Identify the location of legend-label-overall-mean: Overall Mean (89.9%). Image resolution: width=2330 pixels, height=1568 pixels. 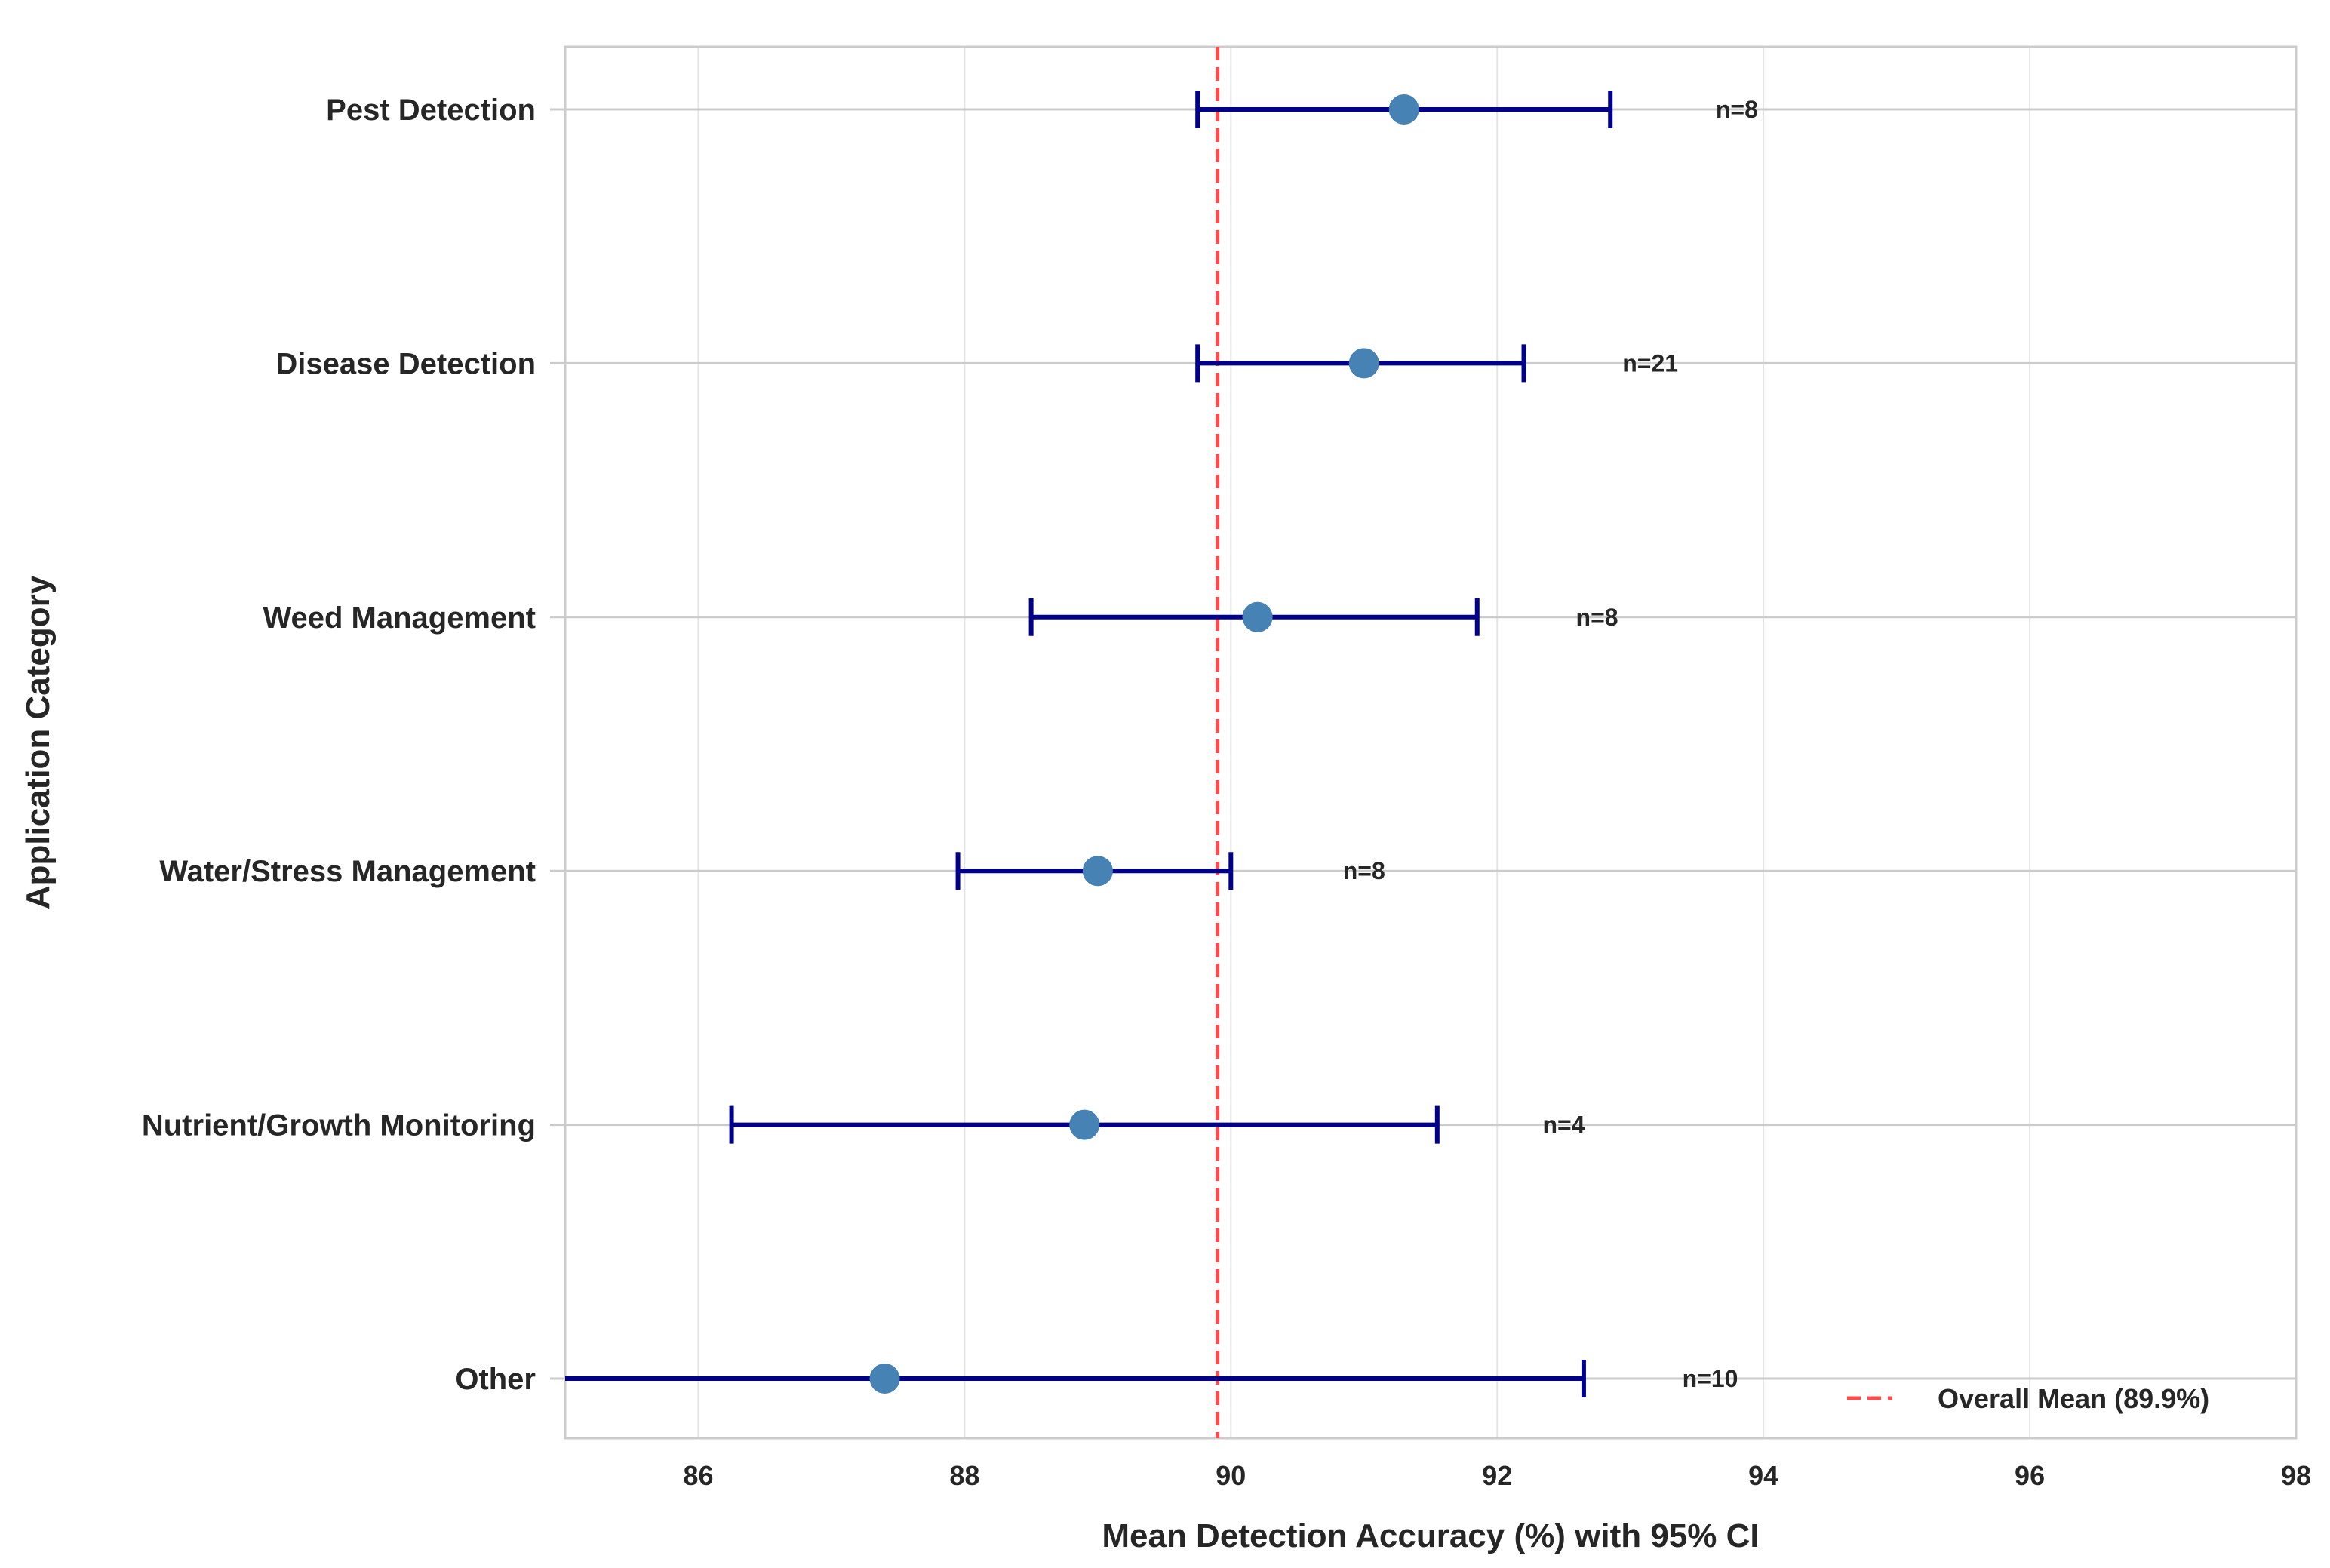
(2073, 1398).